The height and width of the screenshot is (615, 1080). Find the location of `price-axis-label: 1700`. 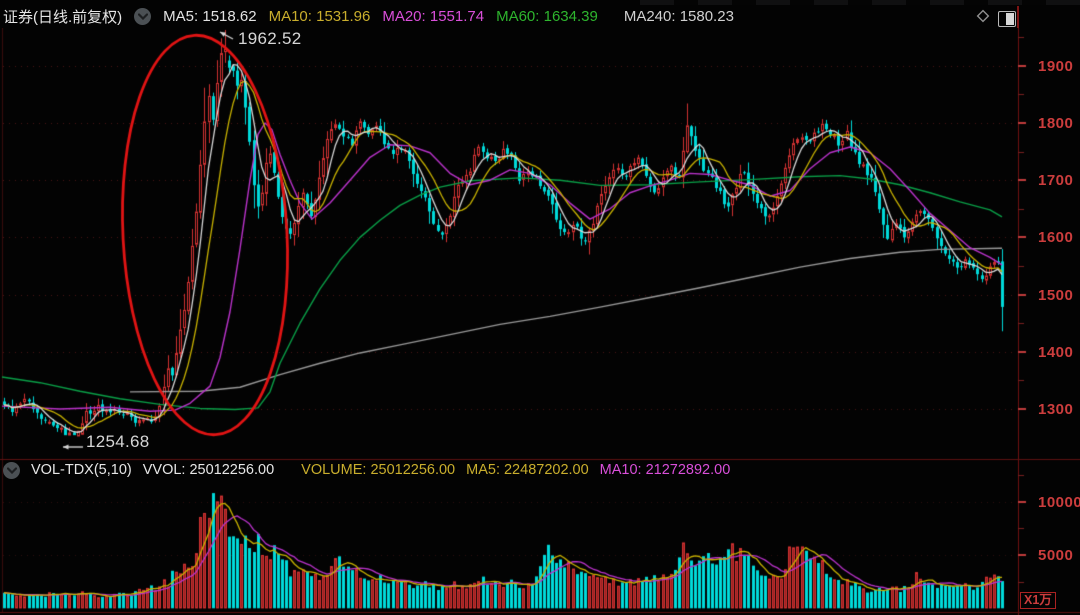

price-axis-label: 1700 is located at coordinates (1056, 180).